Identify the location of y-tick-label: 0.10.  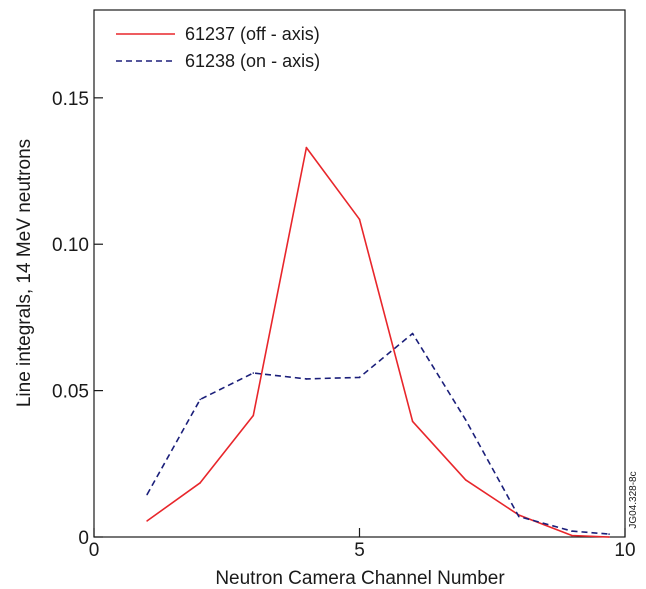
(70, 245).